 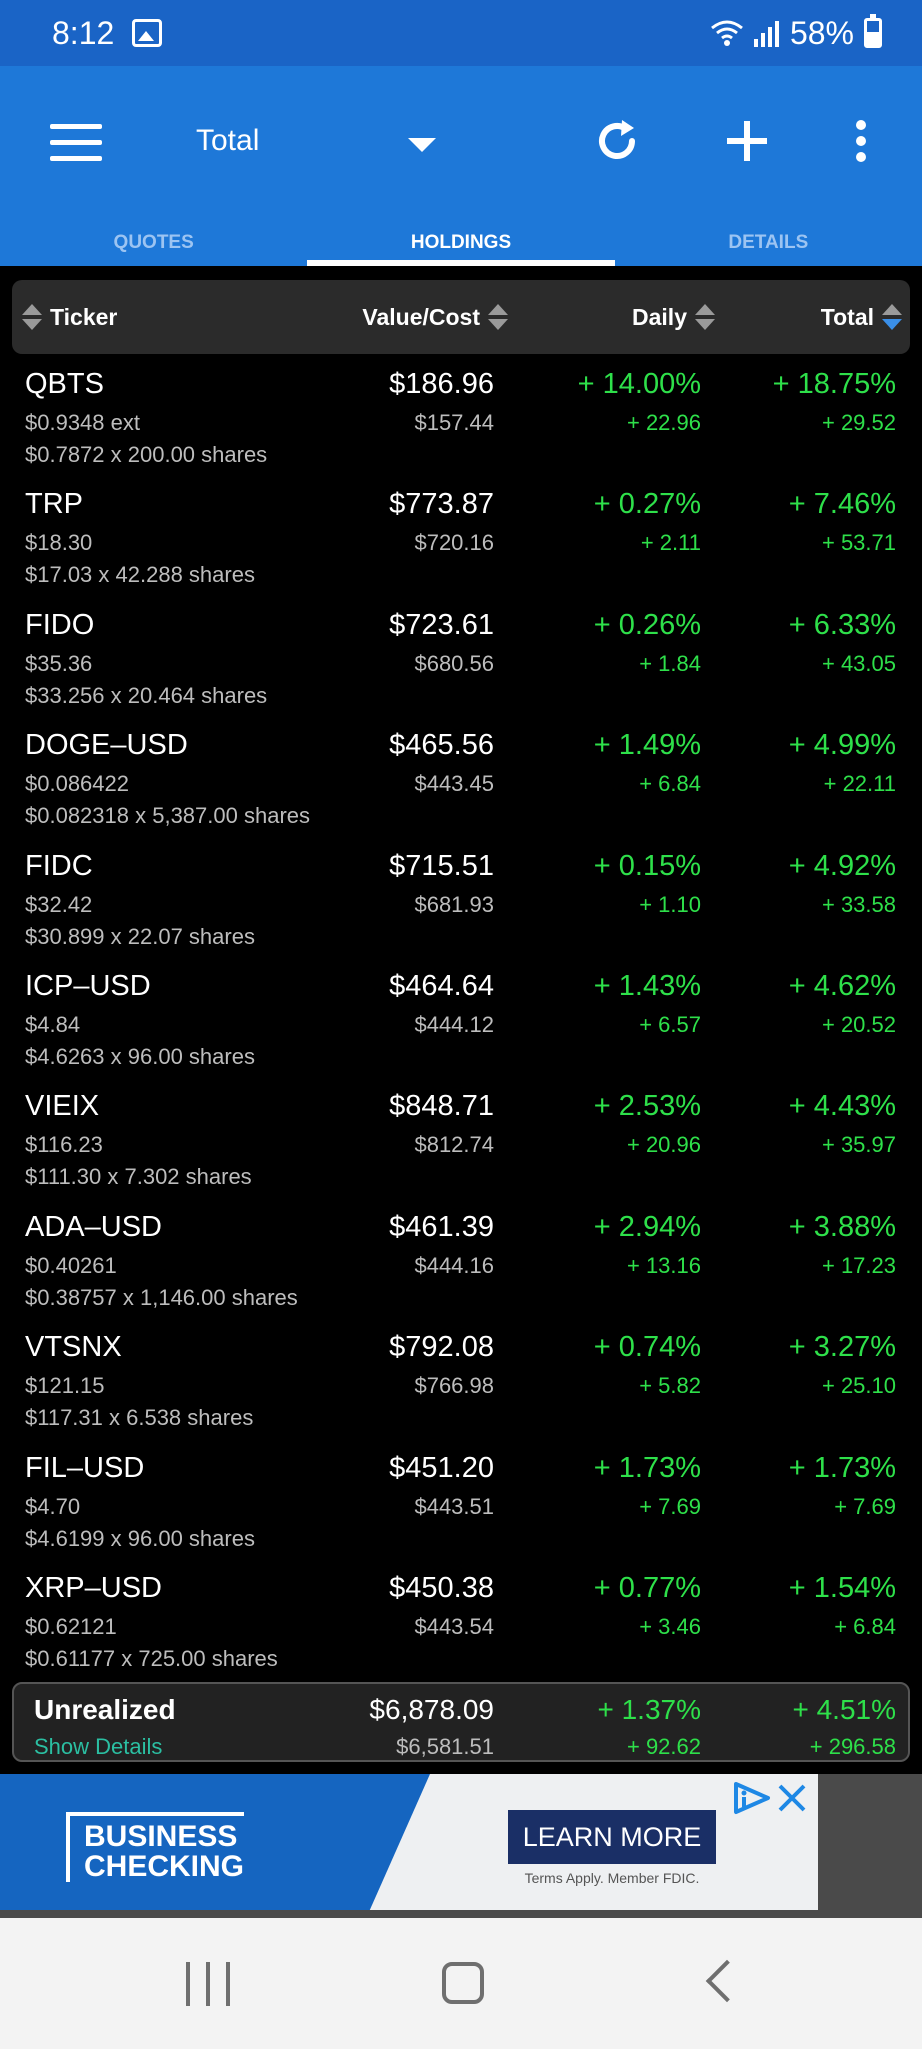 I want to click on ticker-symbol: TRP, so click(x=54, y=504).